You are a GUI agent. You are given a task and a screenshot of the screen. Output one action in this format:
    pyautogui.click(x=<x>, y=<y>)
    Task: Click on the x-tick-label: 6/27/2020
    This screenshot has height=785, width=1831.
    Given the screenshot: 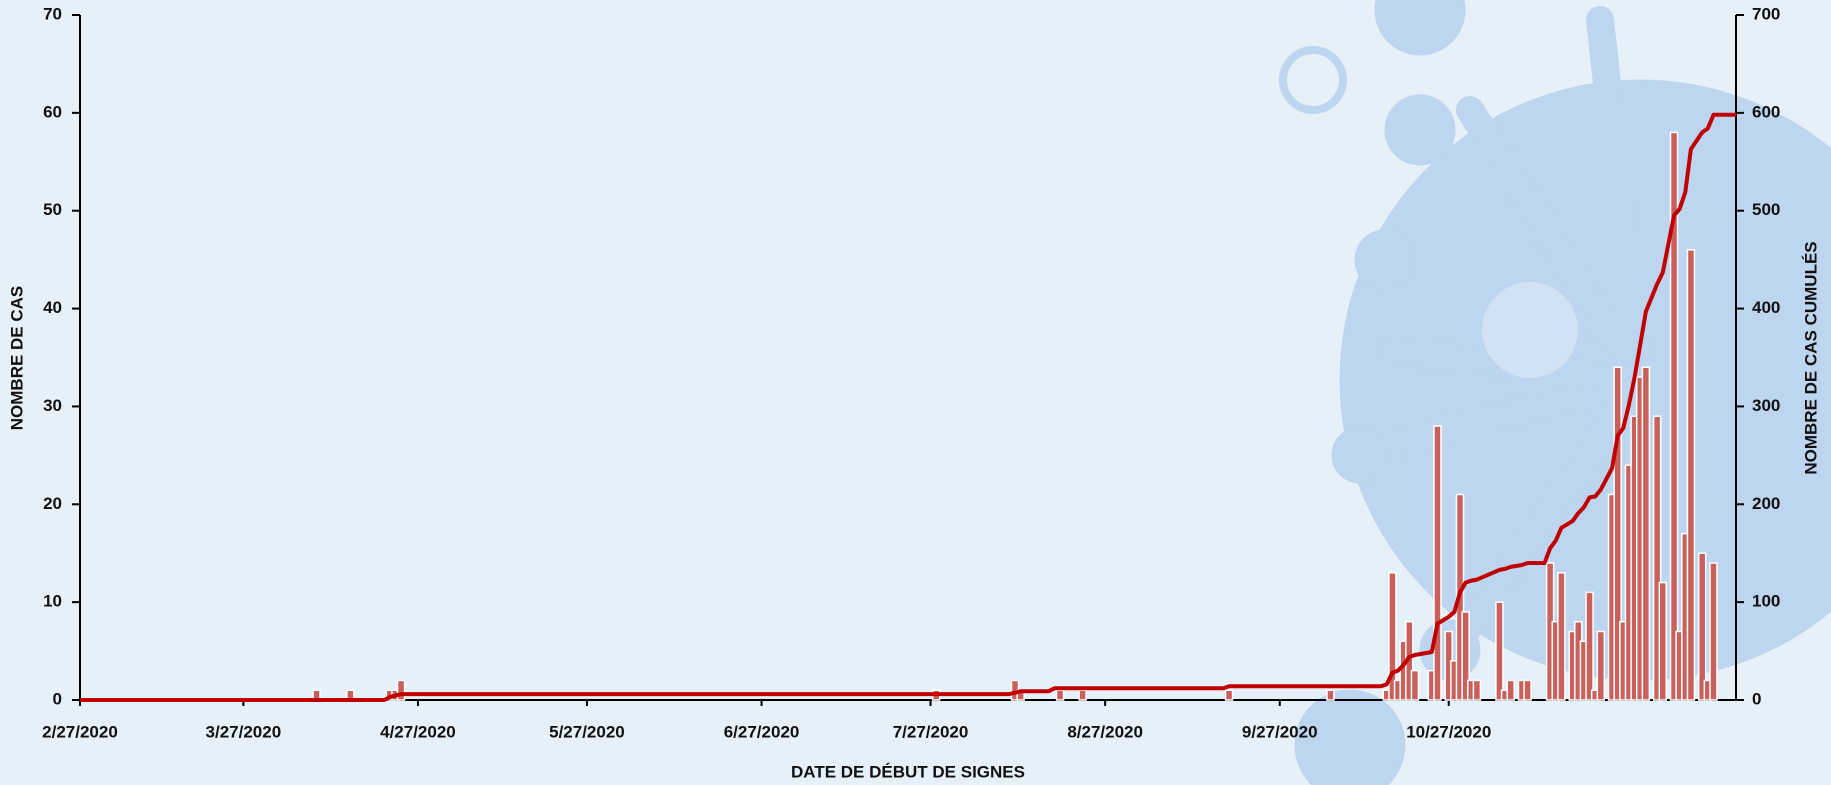 What is the action you would take?
    pyautogui.click(x=762, y=731)
    